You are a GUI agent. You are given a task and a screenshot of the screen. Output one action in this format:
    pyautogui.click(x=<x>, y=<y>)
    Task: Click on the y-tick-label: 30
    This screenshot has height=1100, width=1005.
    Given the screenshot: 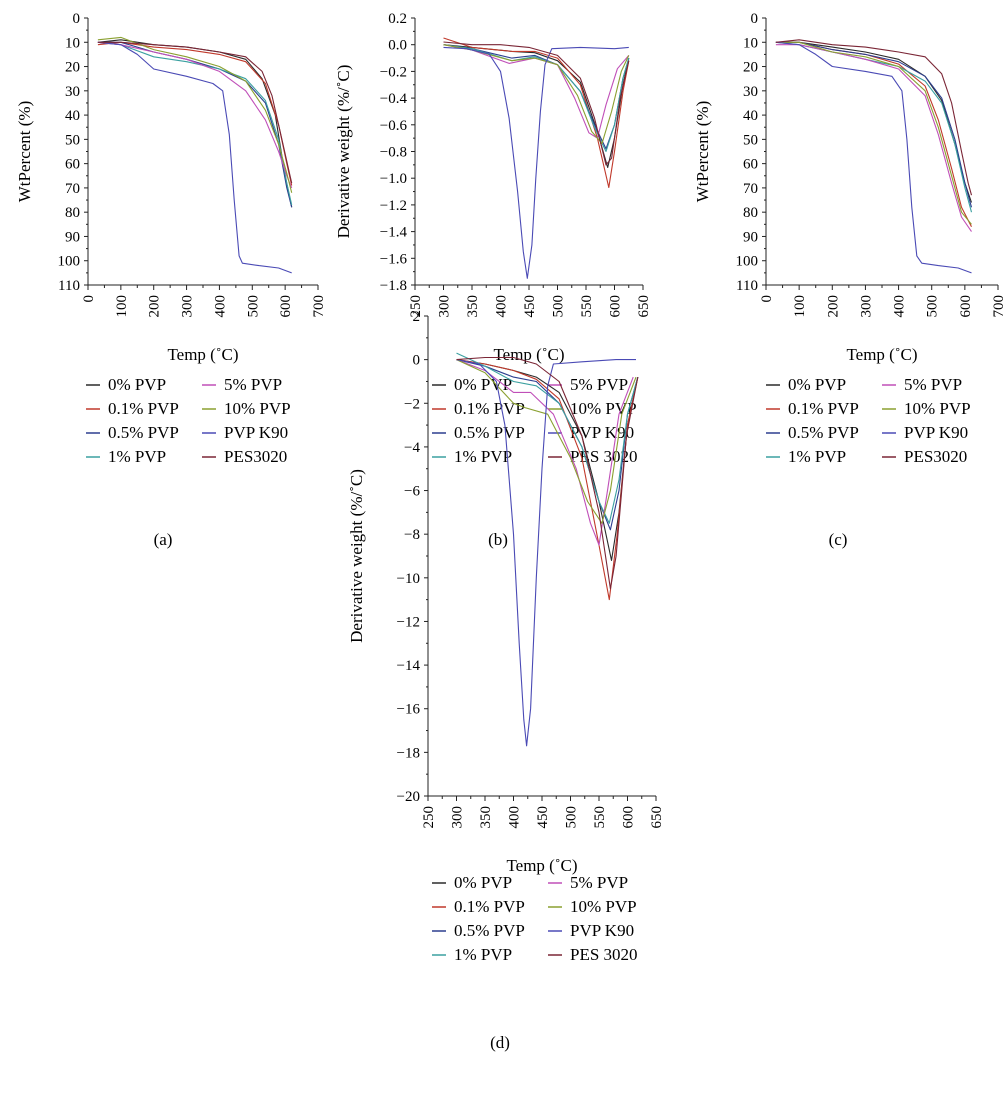 What is the action you would take?
    pyautogui.click(x=750, y=92)
    